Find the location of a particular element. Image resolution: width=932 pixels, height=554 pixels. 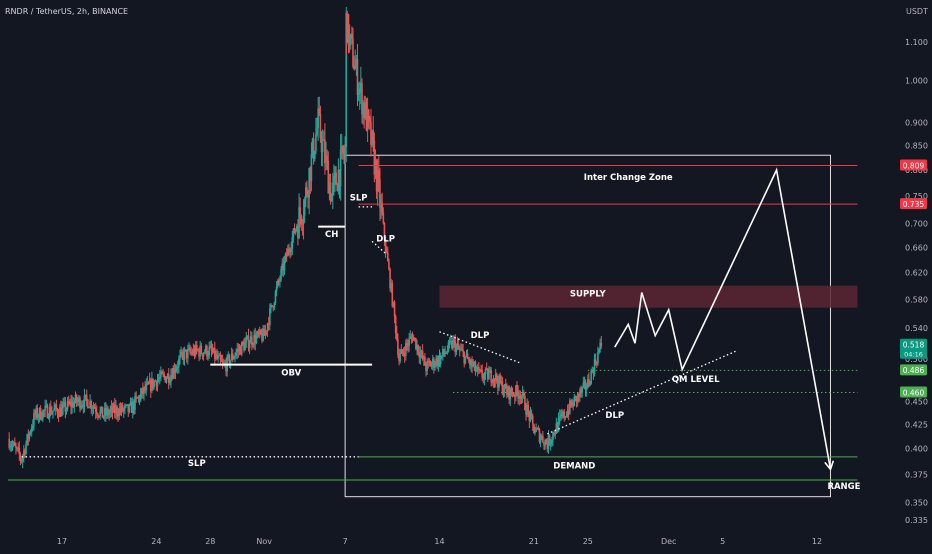

price-label-text: 0.809 is located at coordinates (914, 165).